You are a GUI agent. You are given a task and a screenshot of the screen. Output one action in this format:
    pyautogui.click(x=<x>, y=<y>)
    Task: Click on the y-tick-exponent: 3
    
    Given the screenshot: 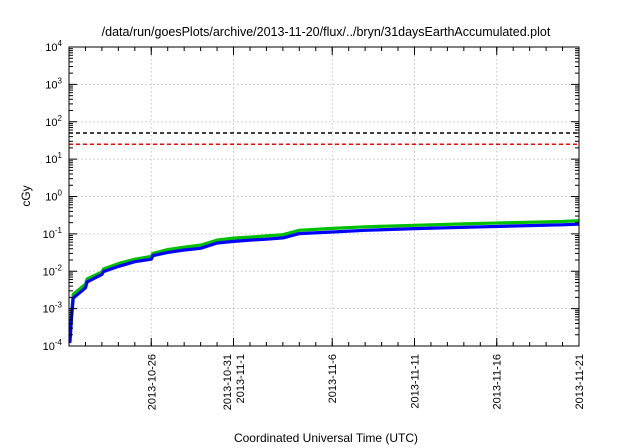 What is the action you would take?
    pyautogui.click(x=60, y=80)
    